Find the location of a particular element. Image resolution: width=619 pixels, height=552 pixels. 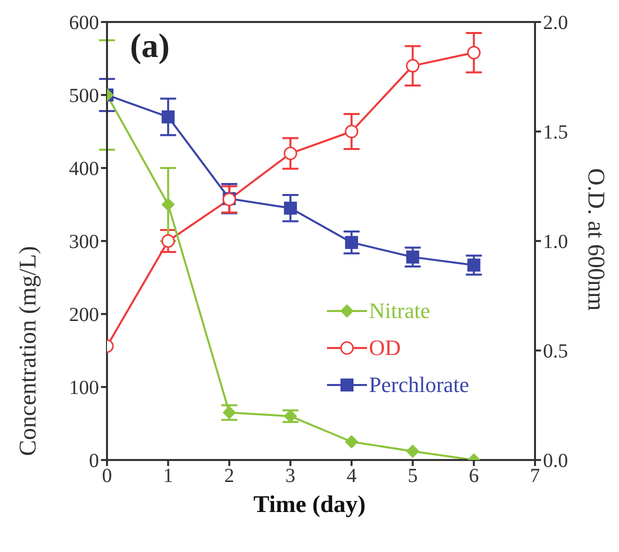

y-tick-label: 100 is located at coordinates (84, 388).